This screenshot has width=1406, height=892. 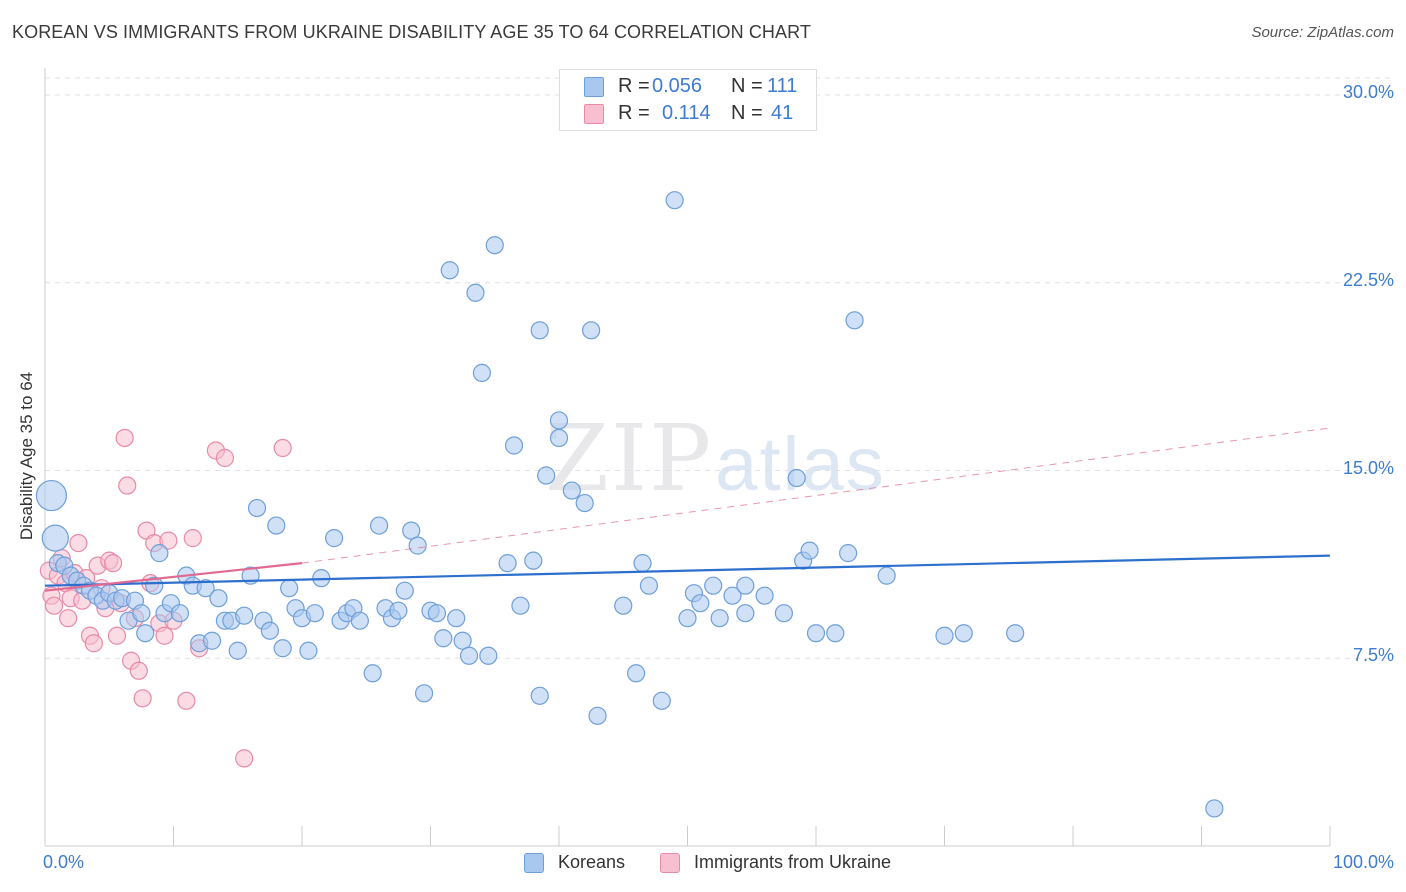 I want to click on y-tick-label: 30.0%, so click(x=1368, y=92).